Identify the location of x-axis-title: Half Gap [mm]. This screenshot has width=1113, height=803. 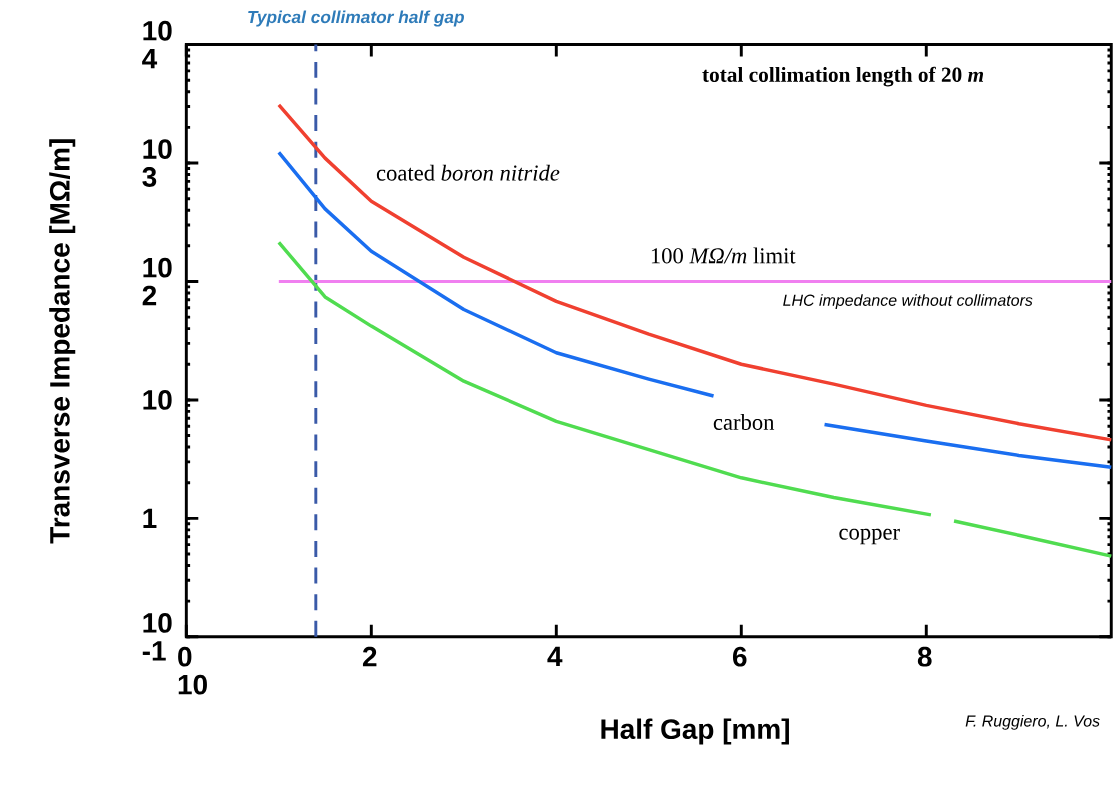
(695, 731).